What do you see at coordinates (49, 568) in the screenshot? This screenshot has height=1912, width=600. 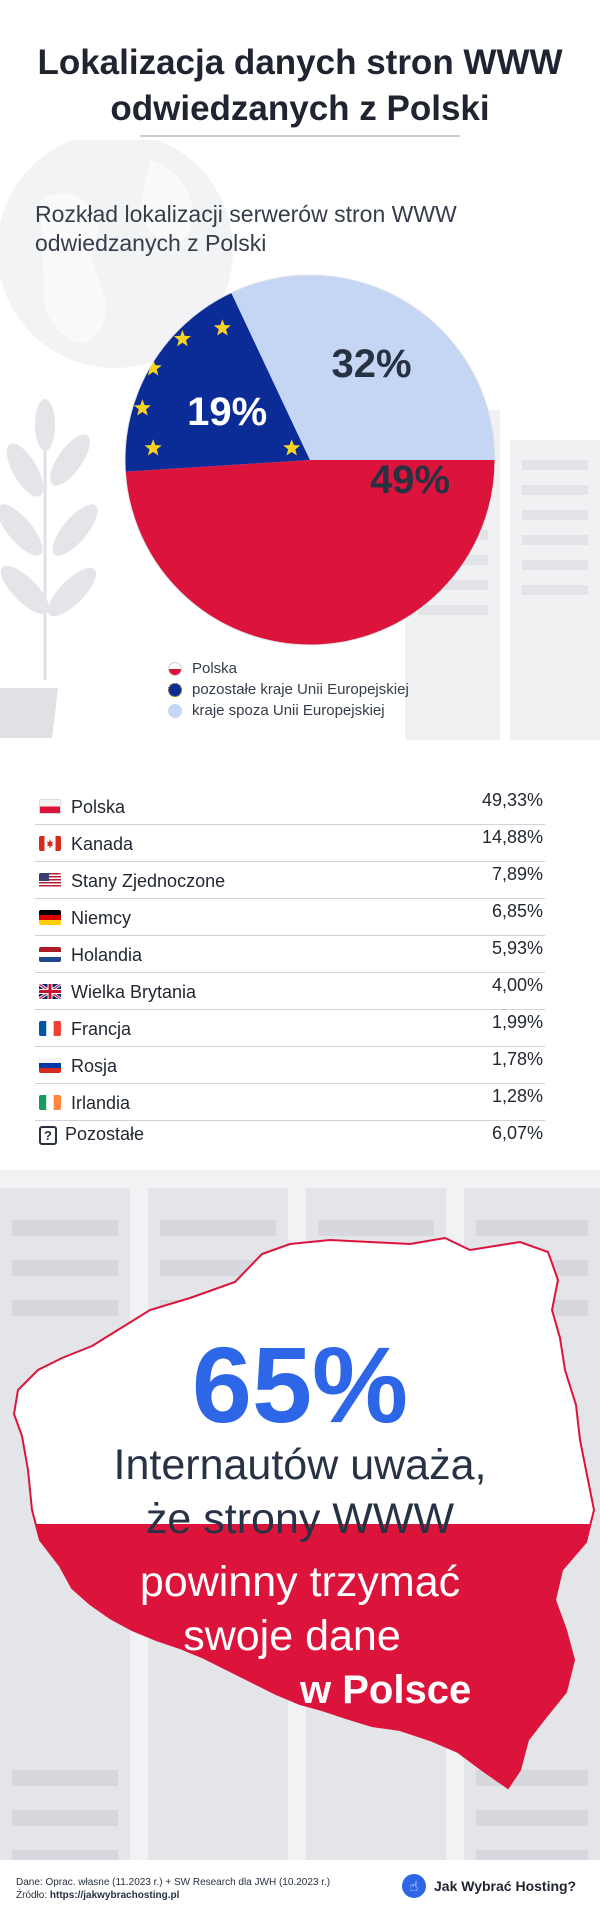 I see `plant-decoration` at bounding box center [49, 568].